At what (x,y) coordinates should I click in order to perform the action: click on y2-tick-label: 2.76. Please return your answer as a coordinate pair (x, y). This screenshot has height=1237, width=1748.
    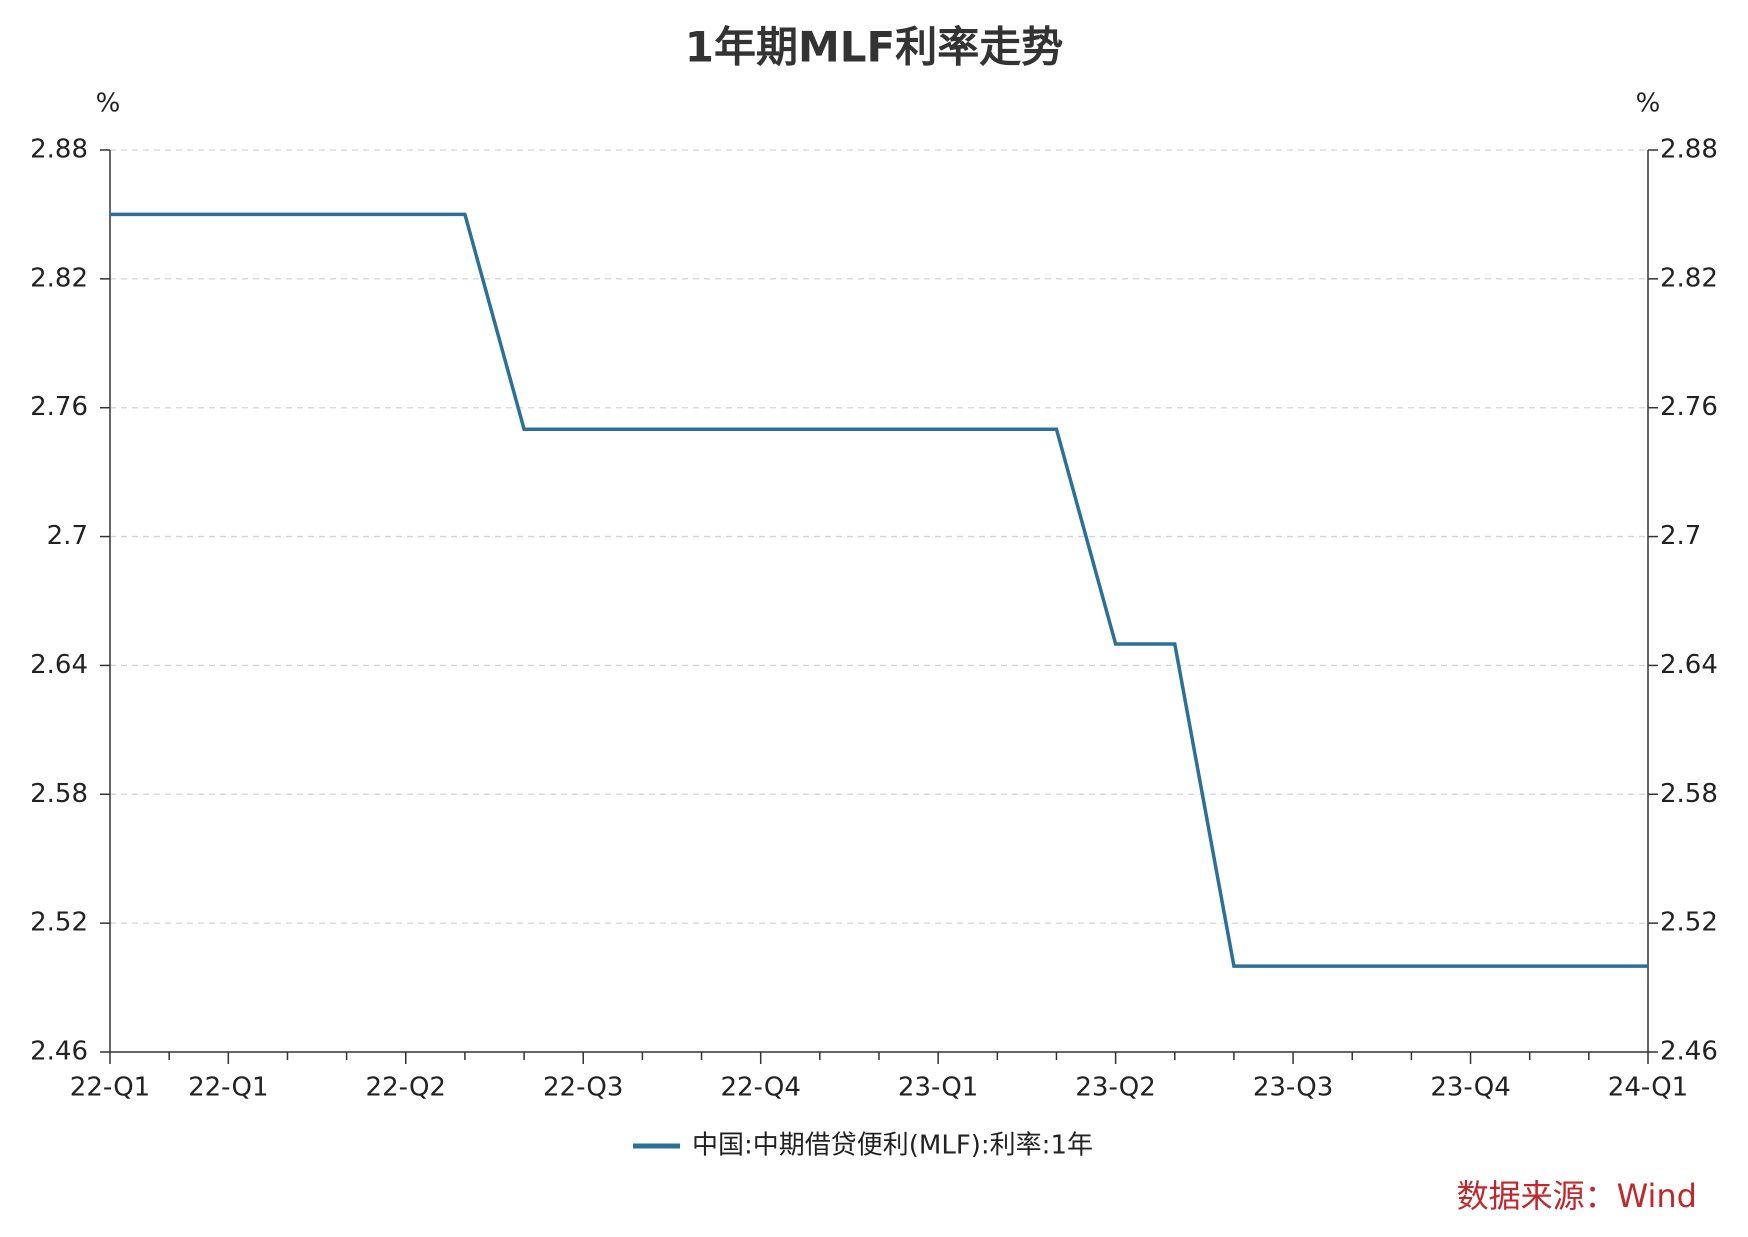
    Looking at the image, I should click on (1689, 407).